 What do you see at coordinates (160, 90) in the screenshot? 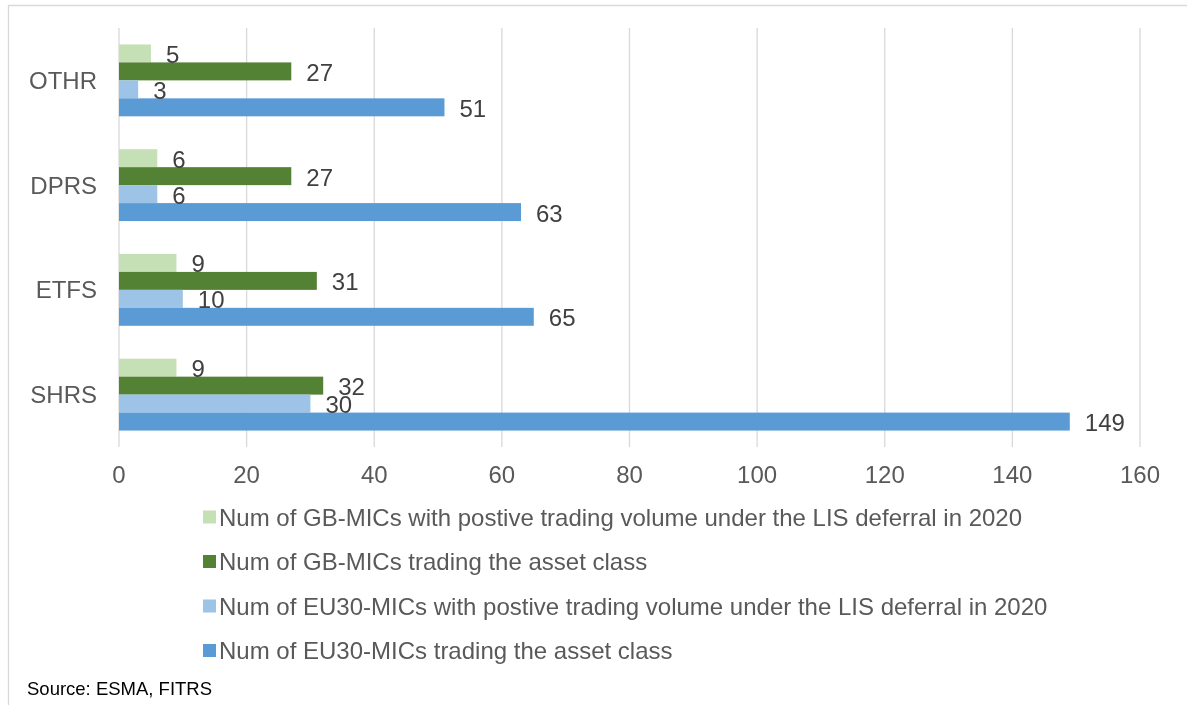
I see `data-label: 3` at bounding box center [160, 90].